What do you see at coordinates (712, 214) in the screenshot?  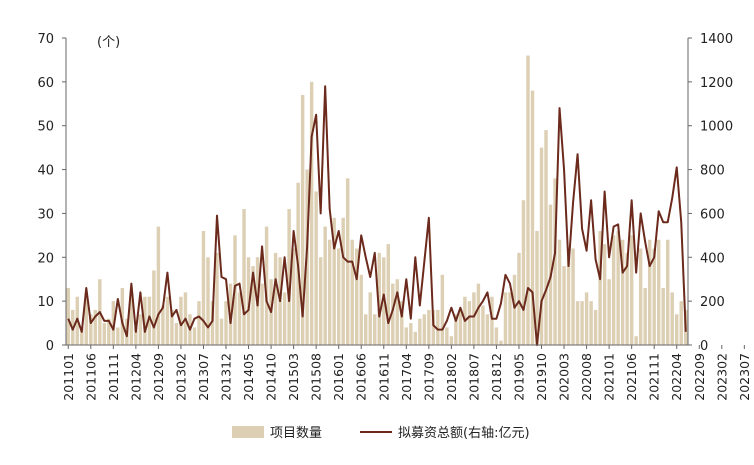 I see `right-tick-label: 600` at bounding box center [712, 214].